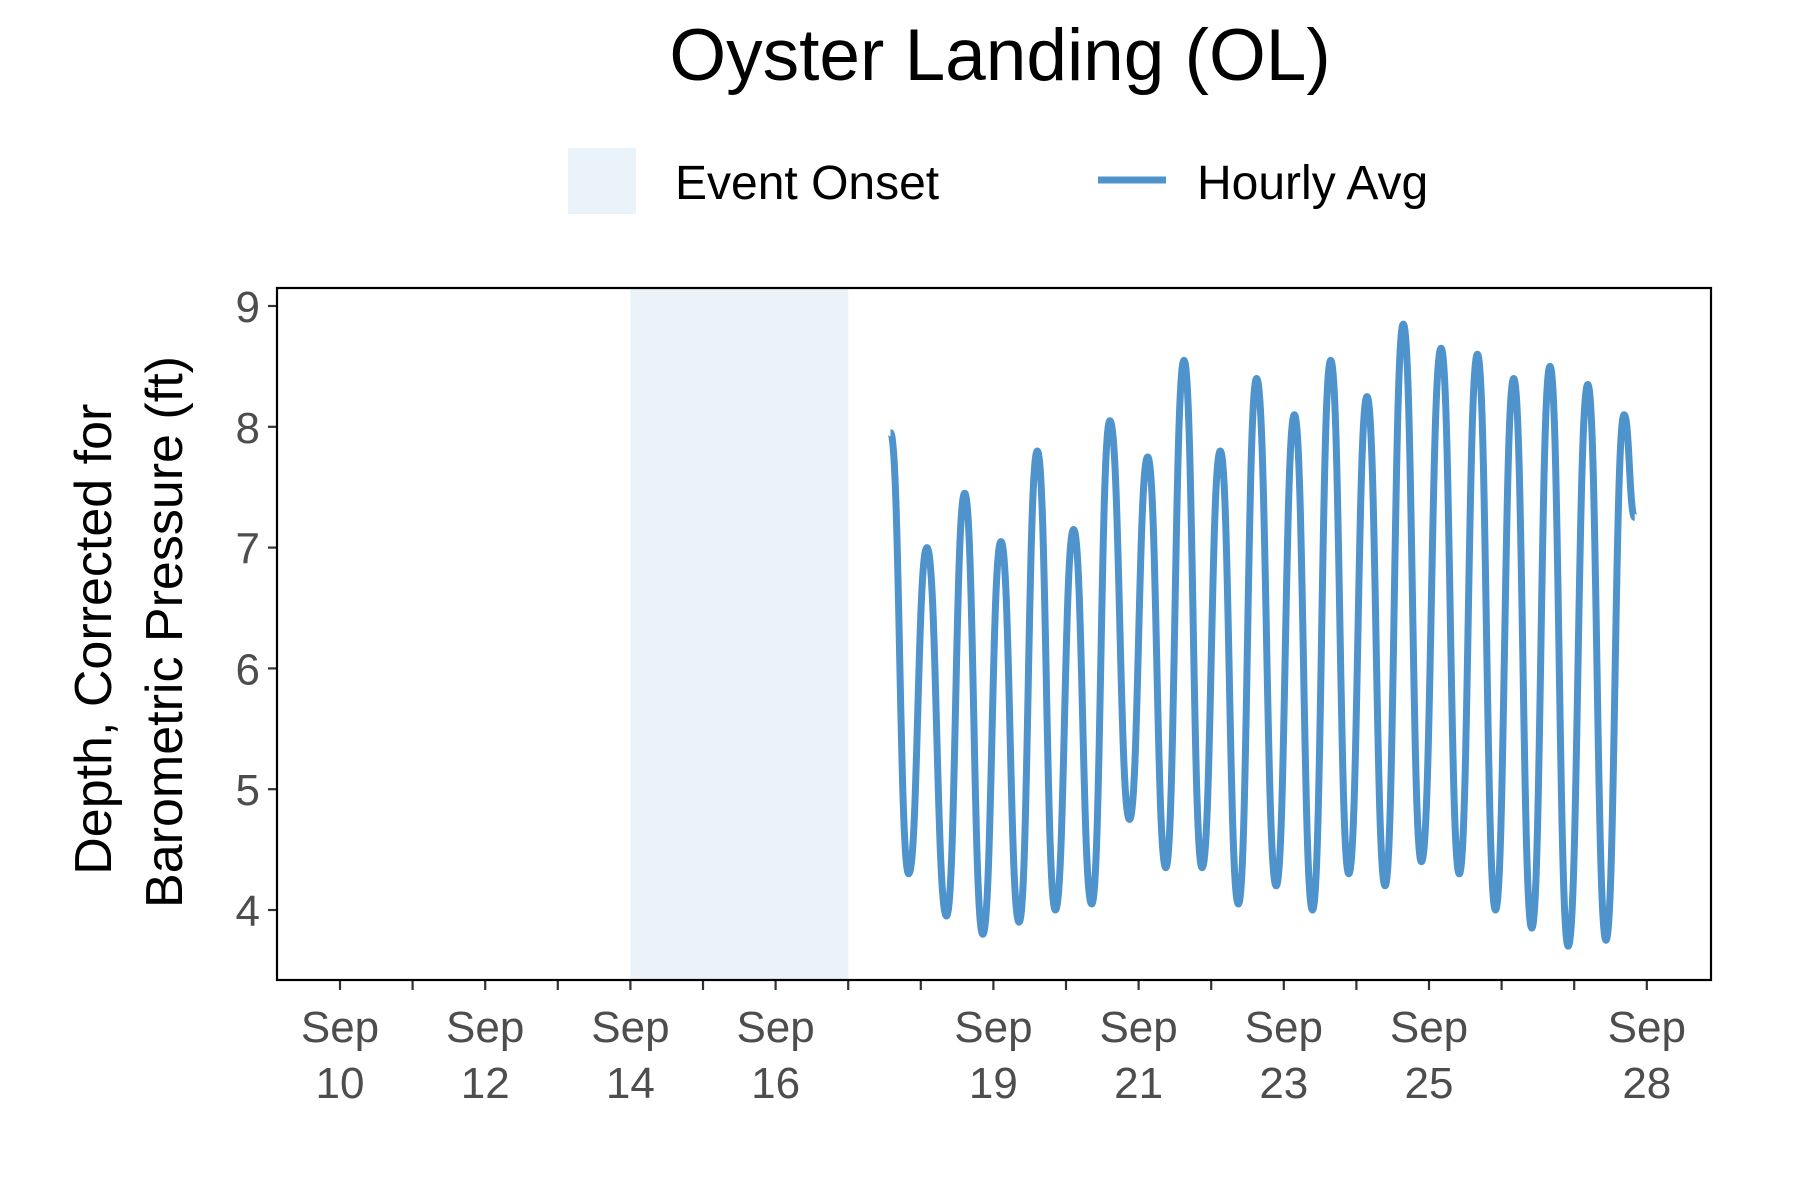  I want to click on x-tick-label-day: 16, so click(775, 1083).